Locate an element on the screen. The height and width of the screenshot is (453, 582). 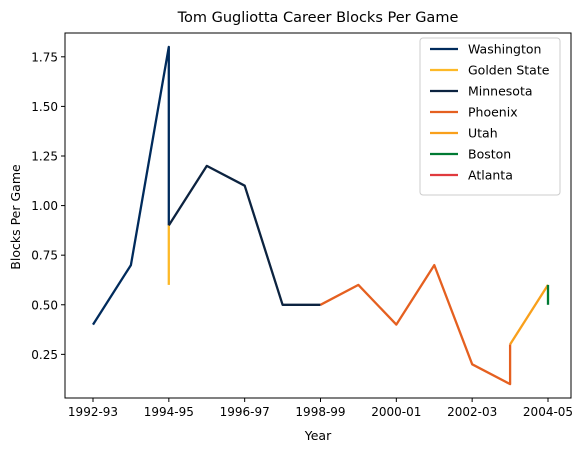
y-tick-label: 0.25 is located at coordinates (44, 355).